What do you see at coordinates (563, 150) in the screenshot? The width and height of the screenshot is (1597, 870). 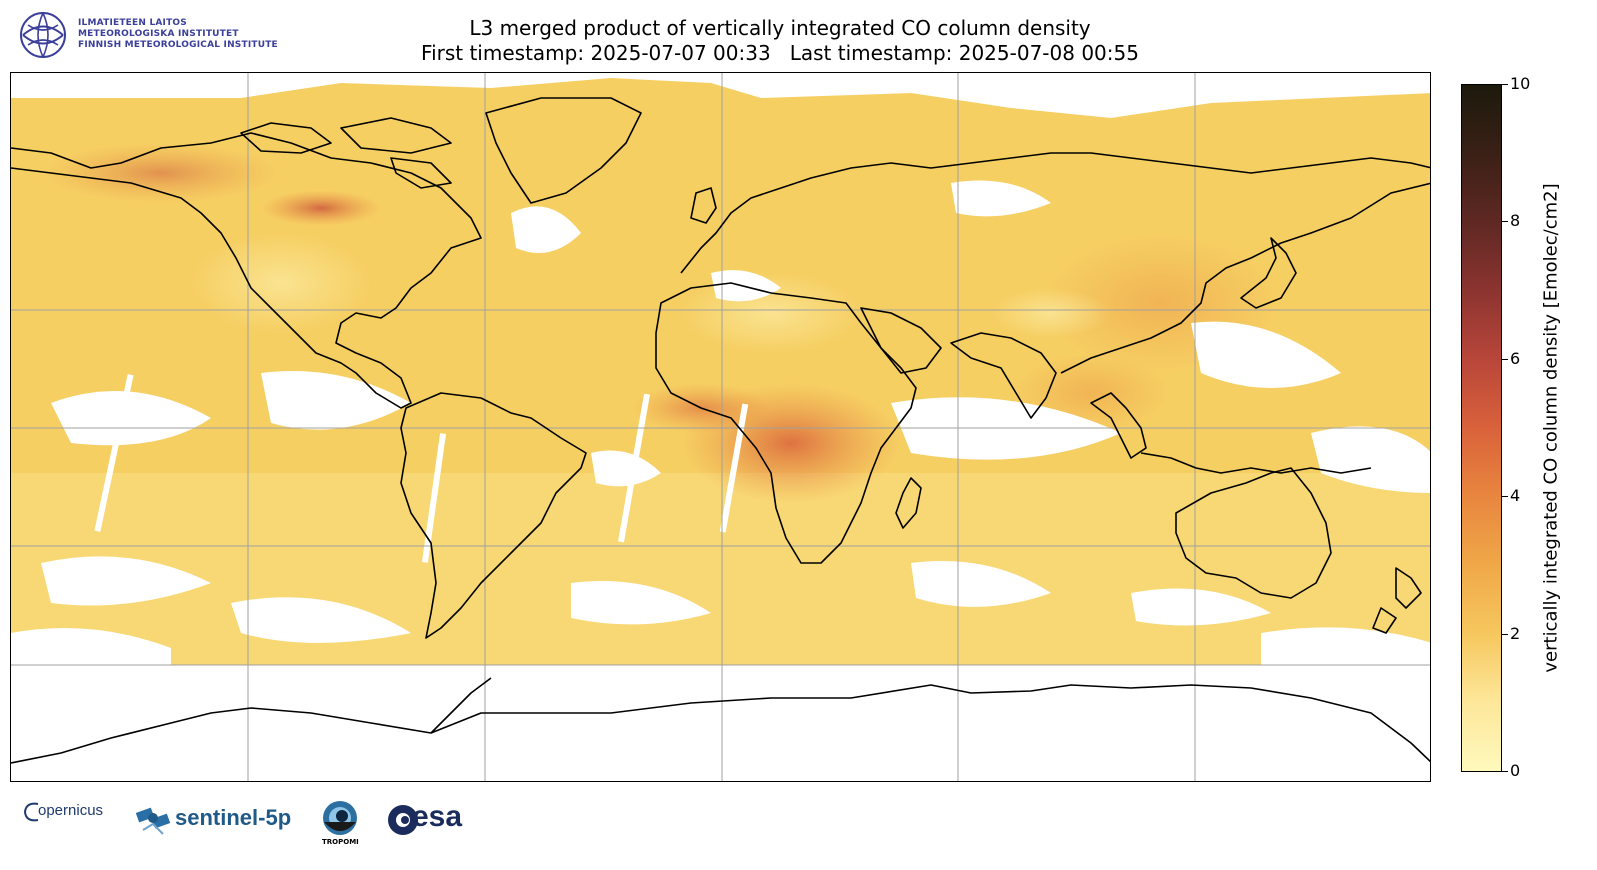 I see `coast-greenland` at bounding box center [563, 150].